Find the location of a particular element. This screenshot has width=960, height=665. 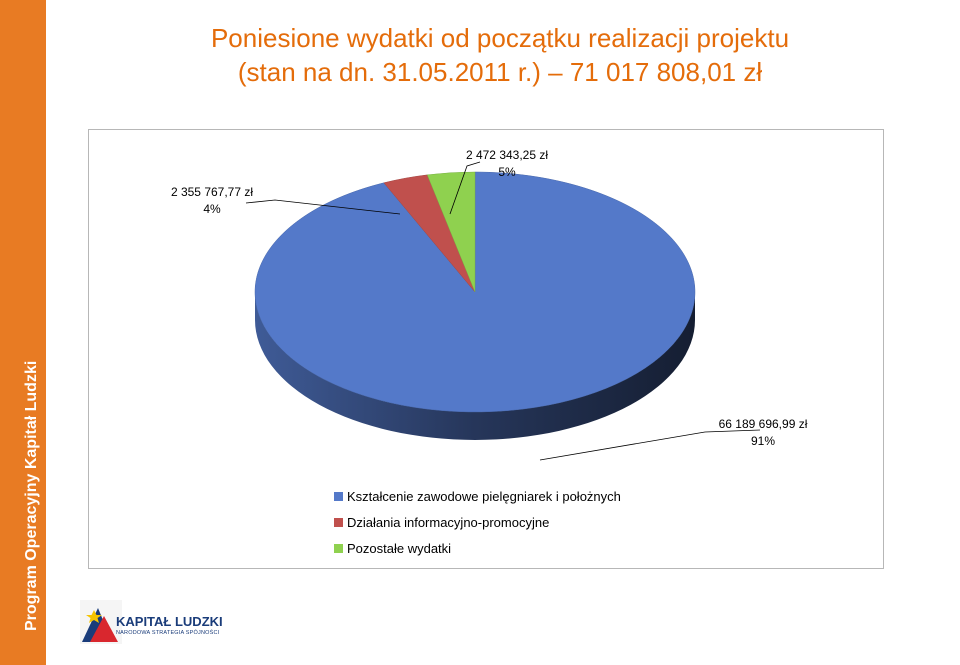

data-label-value-1: 2 355 767,77 zł is located at coordinates (212, 192).